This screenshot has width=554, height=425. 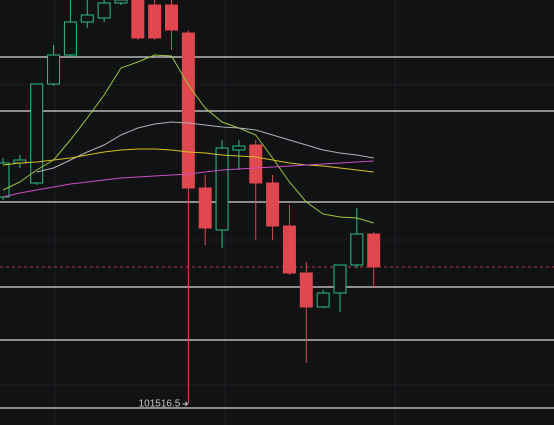 I want to click on annotation-arrow, so click(x=185, y=404).